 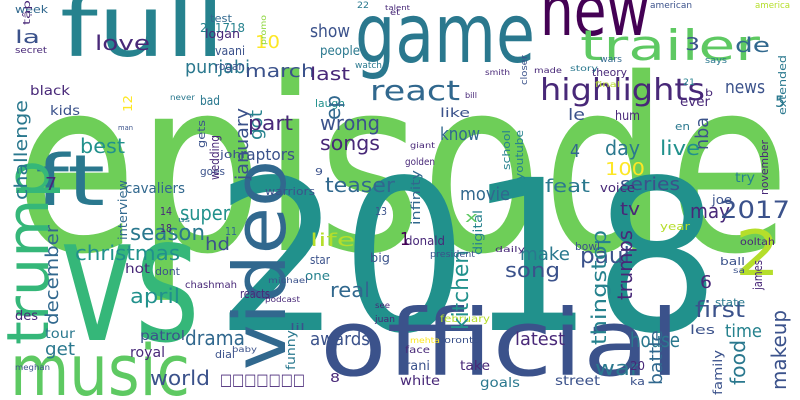 I want to click on word: vs, so click(x=130, y=280).